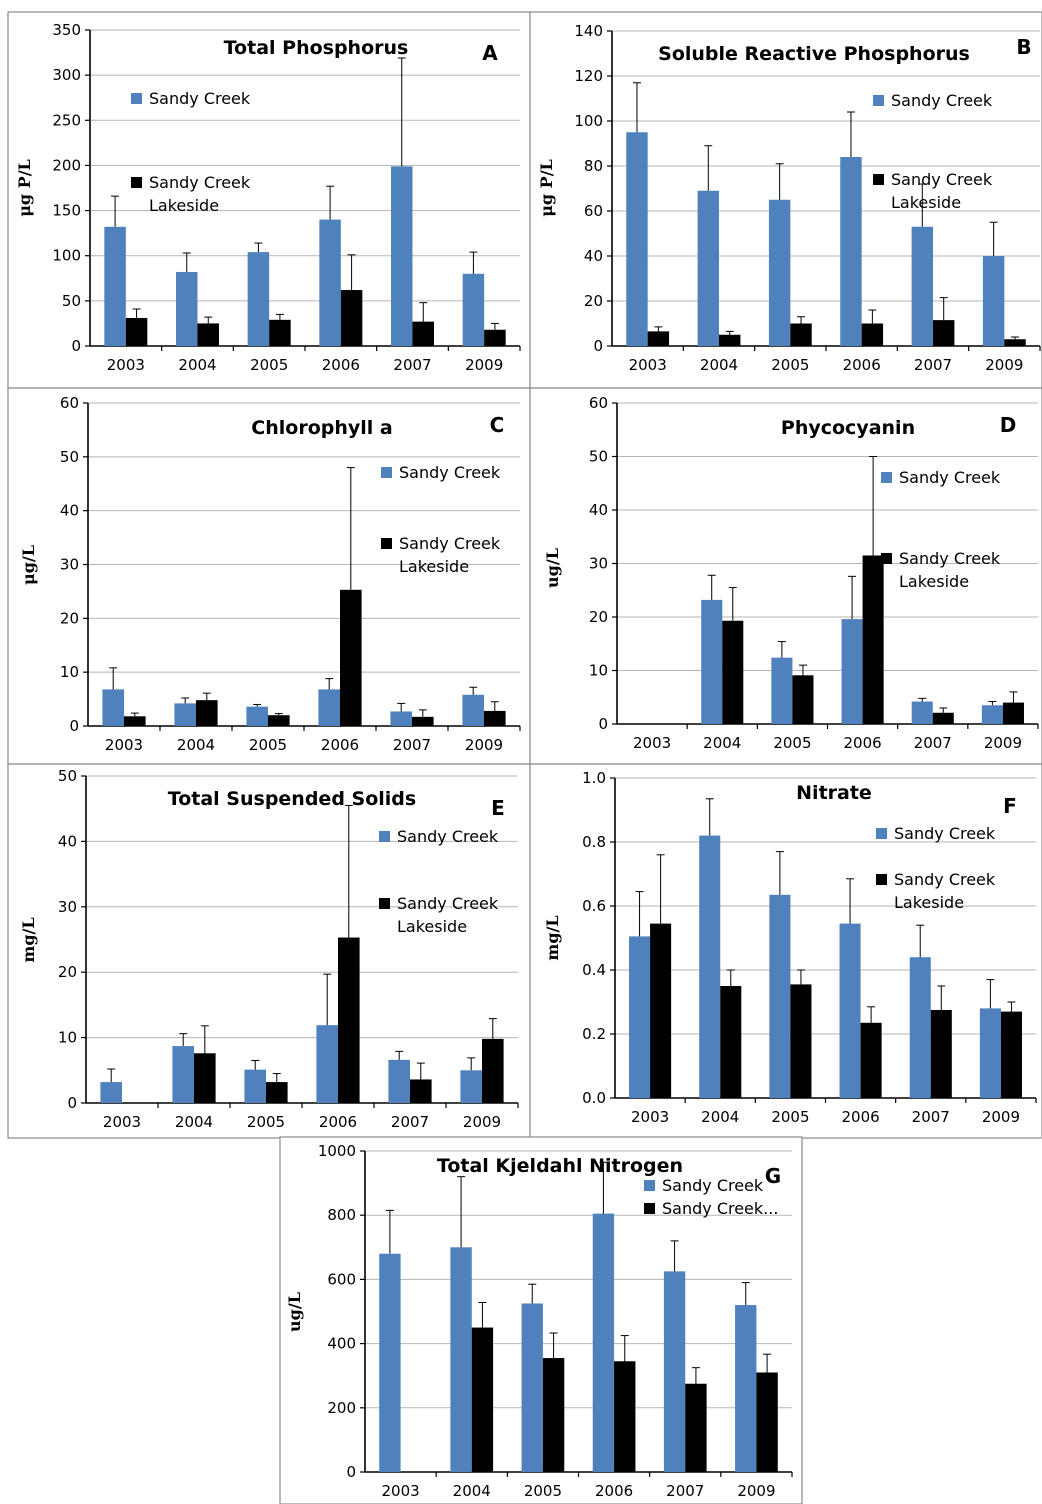 Image resolution: width=1042 pixels, height=1504 pixels. What do you see at coordinates (66, 75) in the screenshot?
I see `y-tick-label: 300` at bounding box center [66, 75].